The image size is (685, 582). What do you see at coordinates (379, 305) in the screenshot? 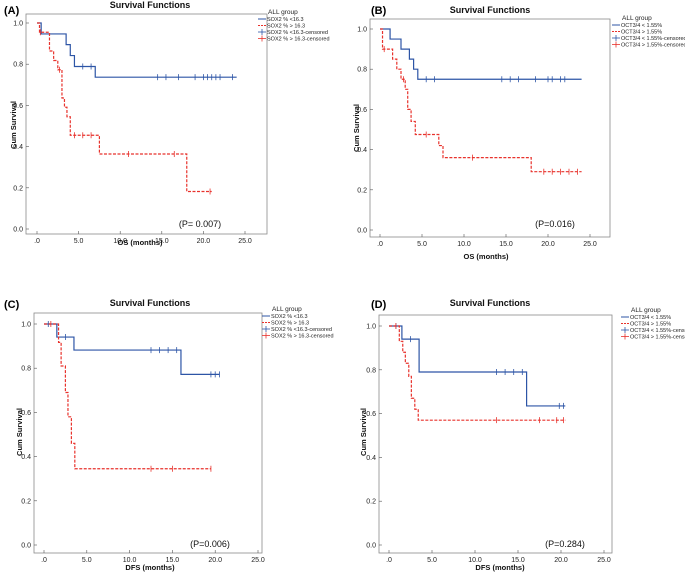
I see `panel-label: (D)` at bounding box center [379, 305].